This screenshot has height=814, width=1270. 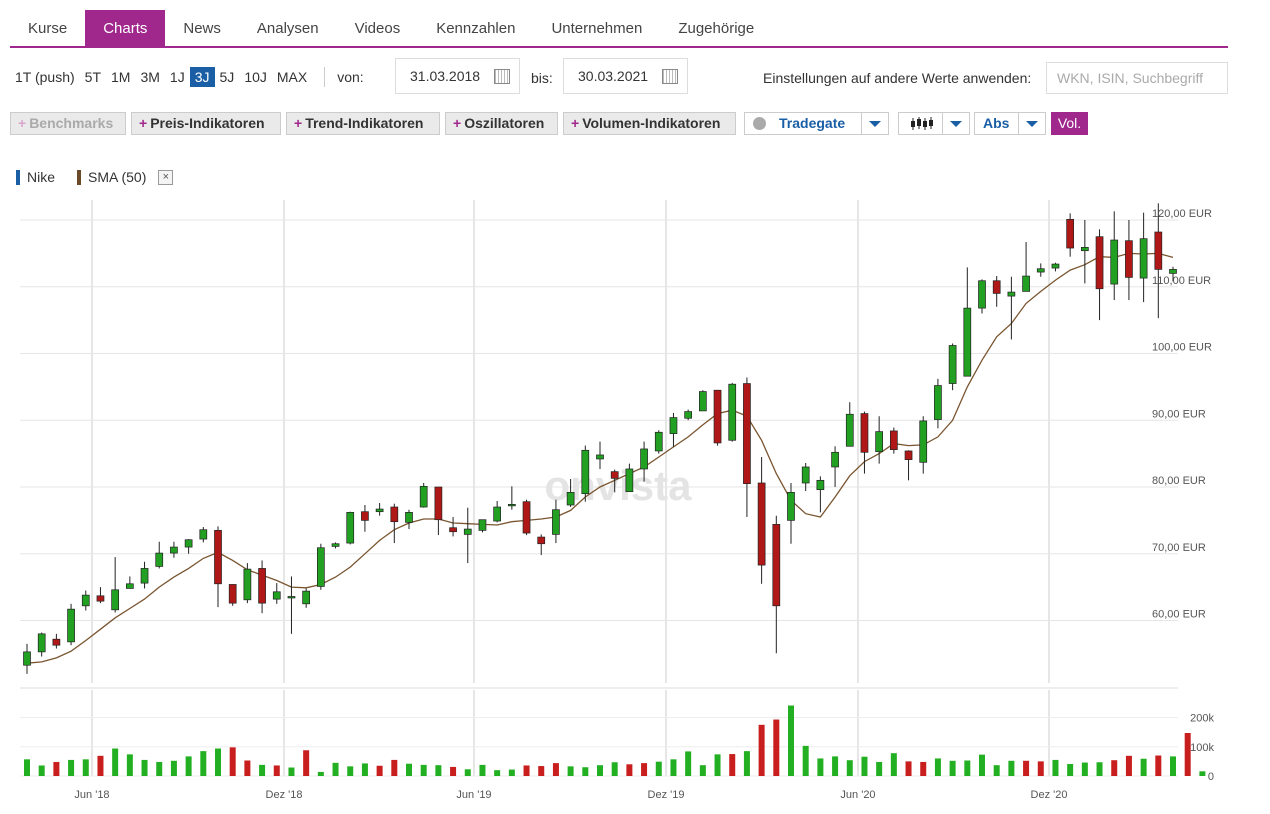 What do you see at coordinates (121, 77) in the screenshot?
I see `range-1m: 1M` at bounding box center [121, 77].